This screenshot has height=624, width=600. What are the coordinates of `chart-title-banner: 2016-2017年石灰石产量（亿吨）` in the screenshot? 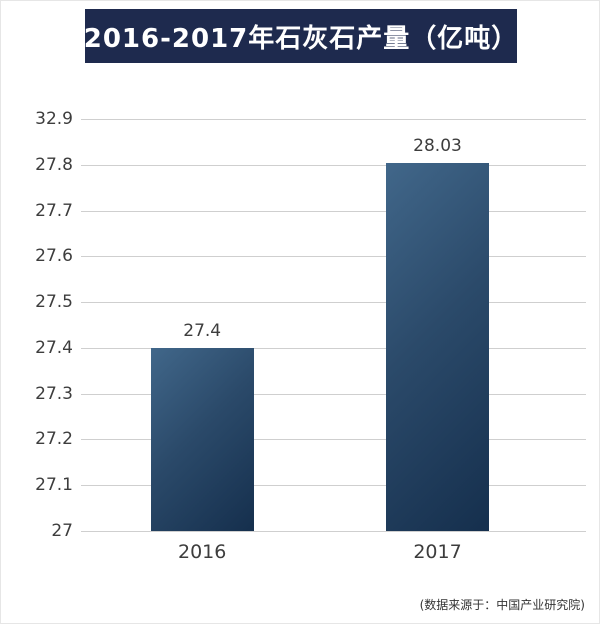 It's located at (301, 36).